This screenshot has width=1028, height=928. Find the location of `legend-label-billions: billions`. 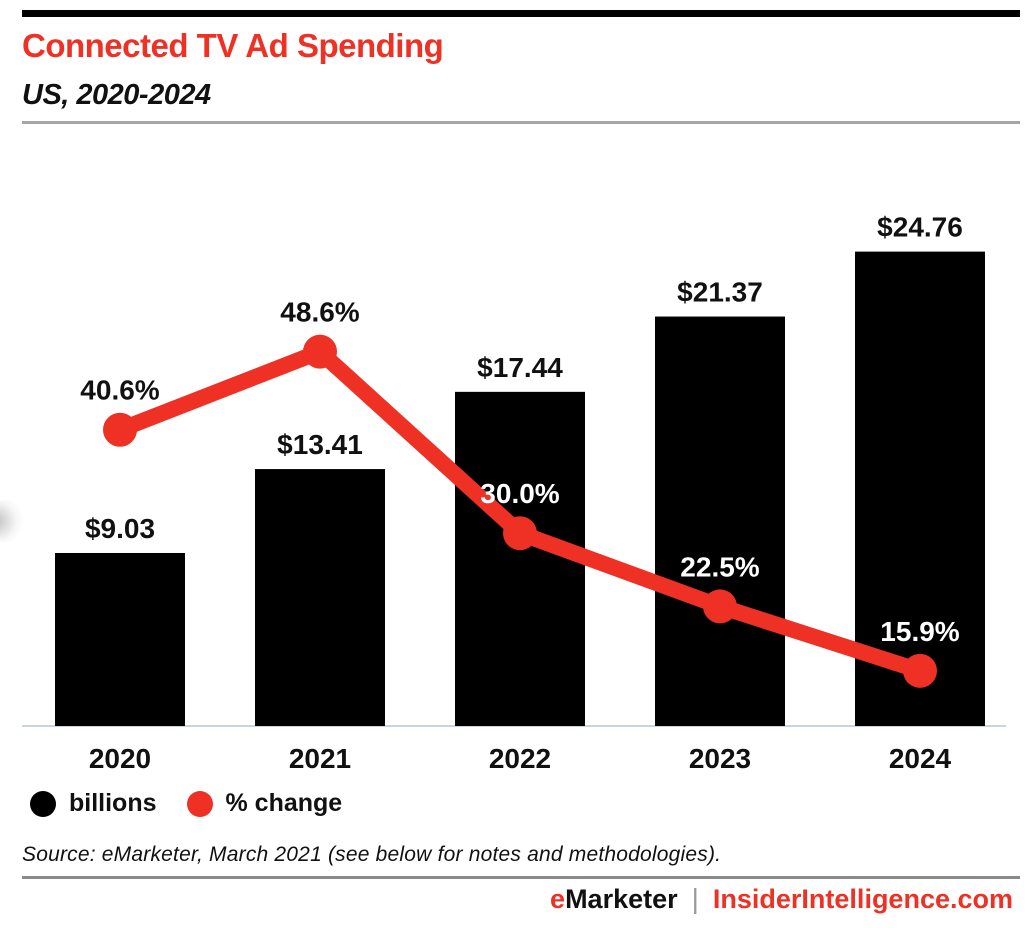

legend-label-billions: billions is located at coordinates (113, 803).